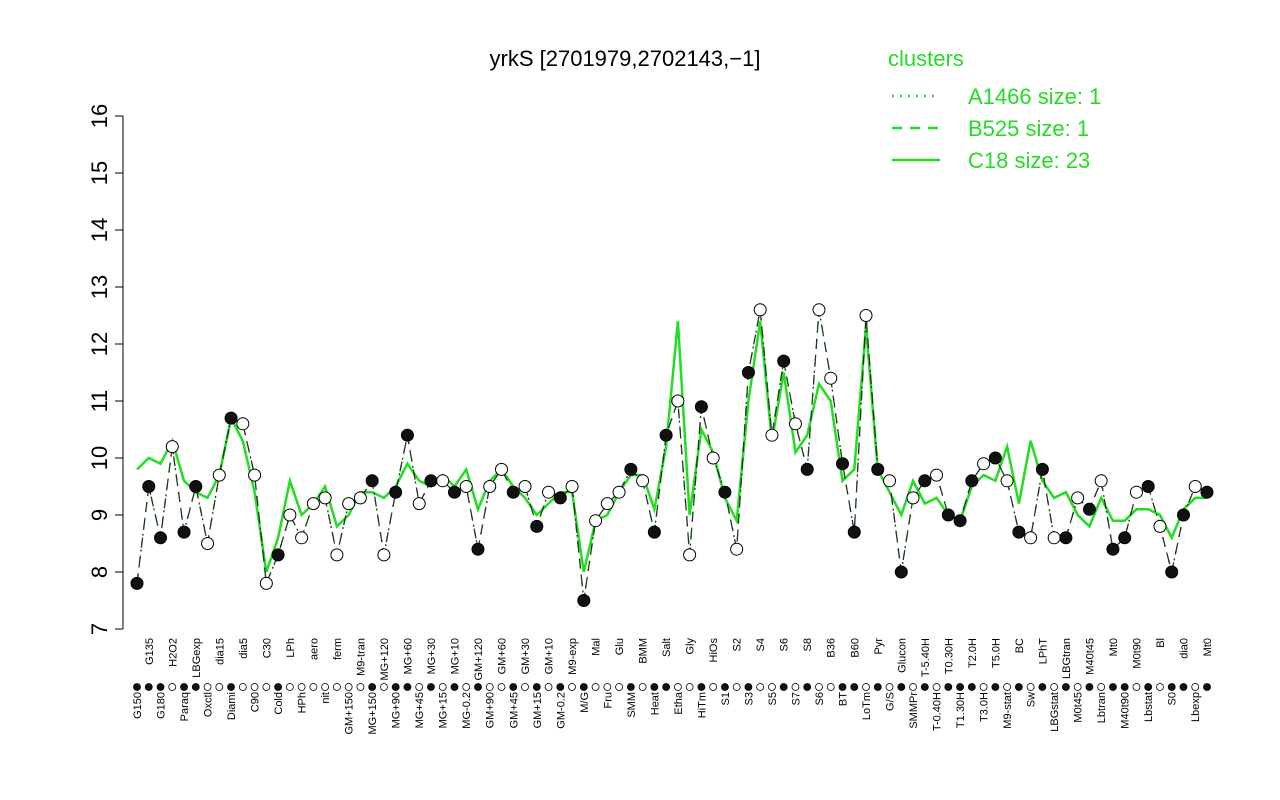 The width and height of the screenshot is (1280, 800). I want to click on x-tick-label: Lbexp, so click(1196, 707).